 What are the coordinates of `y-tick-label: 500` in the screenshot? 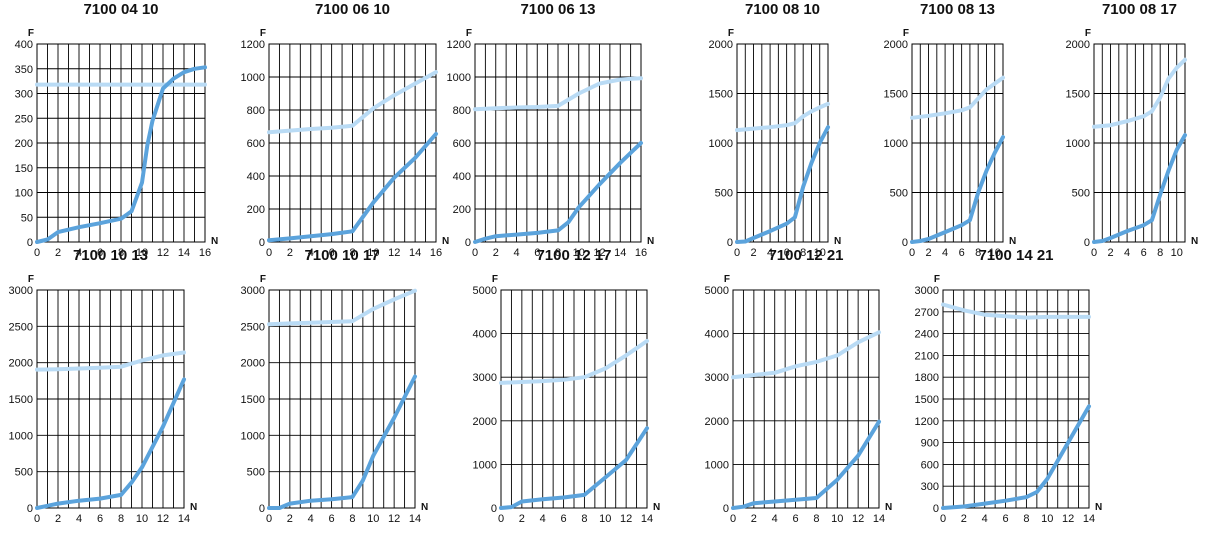 It's located at (256, 473).